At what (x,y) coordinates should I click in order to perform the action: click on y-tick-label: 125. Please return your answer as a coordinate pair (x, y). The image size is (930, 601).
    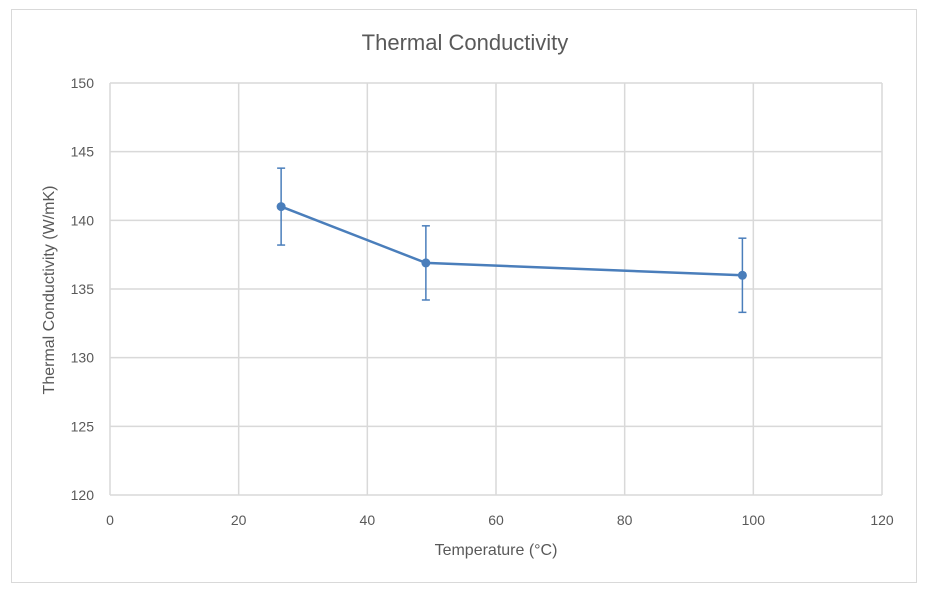
    Looking at the image, I should click on (83, 426).